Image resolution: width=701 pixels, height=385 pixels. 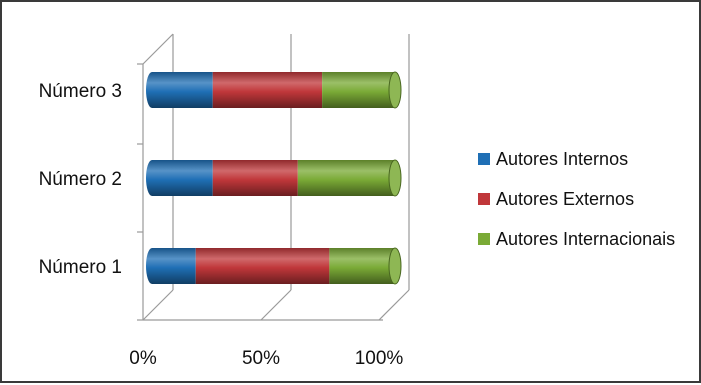 I want to click on x-tick-label: 50%, so click(x=261, y=358).